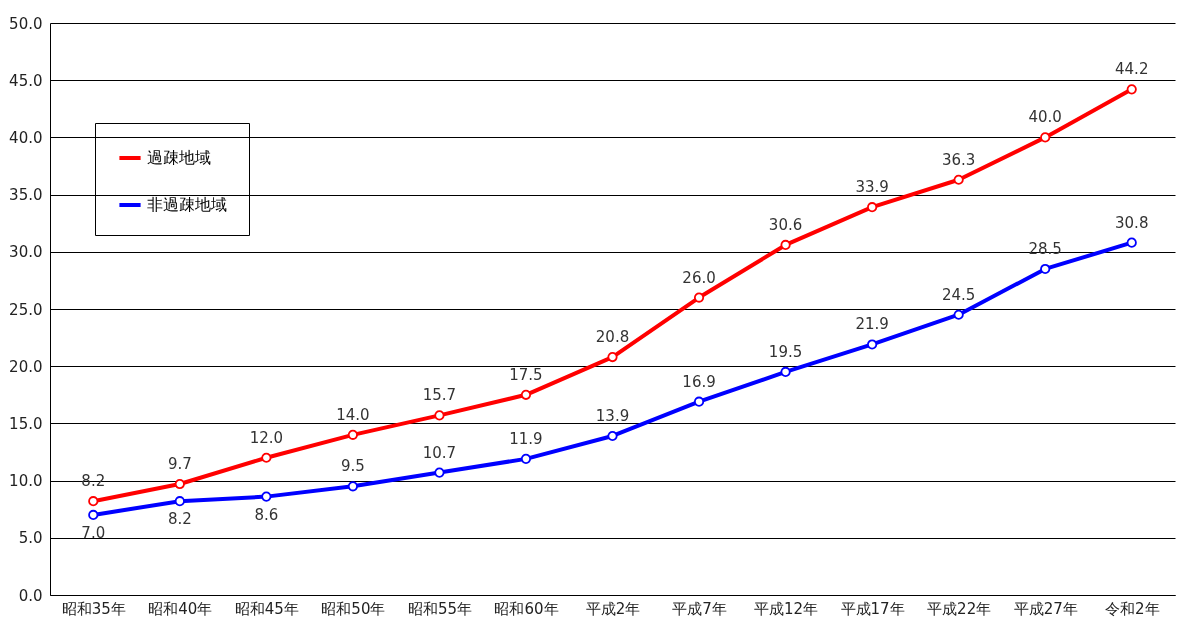  I want to click on data-label: 8.2, so click(179, 519).